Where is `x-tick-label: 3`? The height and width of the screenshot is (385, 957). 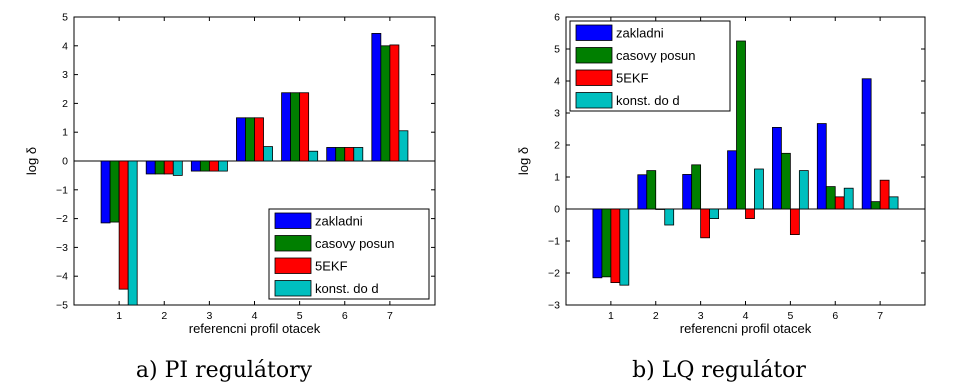 x-tick-label: 3 is located at coordinates (209, 316).